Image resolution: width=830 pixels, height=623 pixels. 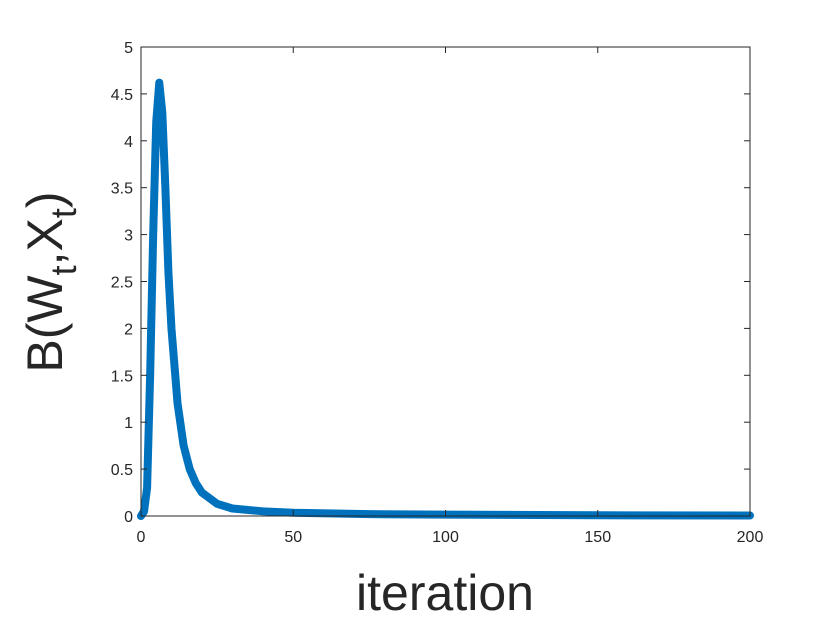 I want to click on x-axis-label: iteration, so click(x=445, y=593).